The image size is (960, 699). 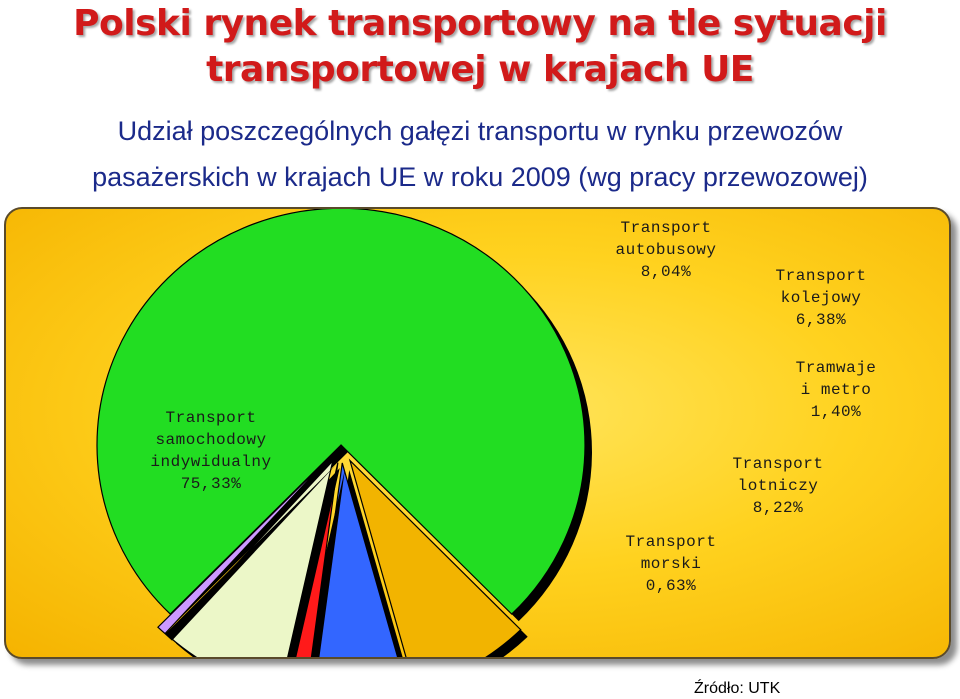 What do you see at coordinates (480, 69) in the screenshot?
I see `page-title-line2: transportowej w krajach UE` at bounding box center [480, 69].